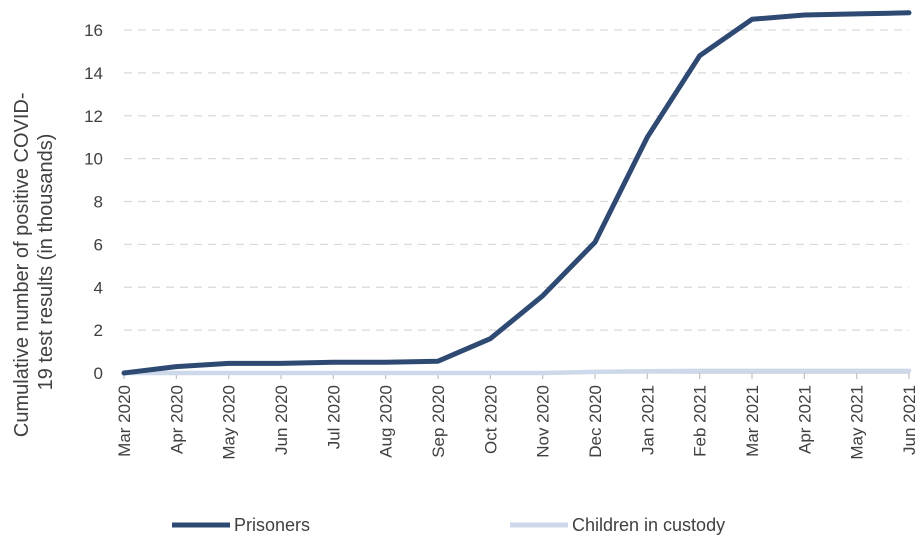 The width and height of the screenshot is (921, 537). I want to click on y-tick-label: 0, so click(98, 373).